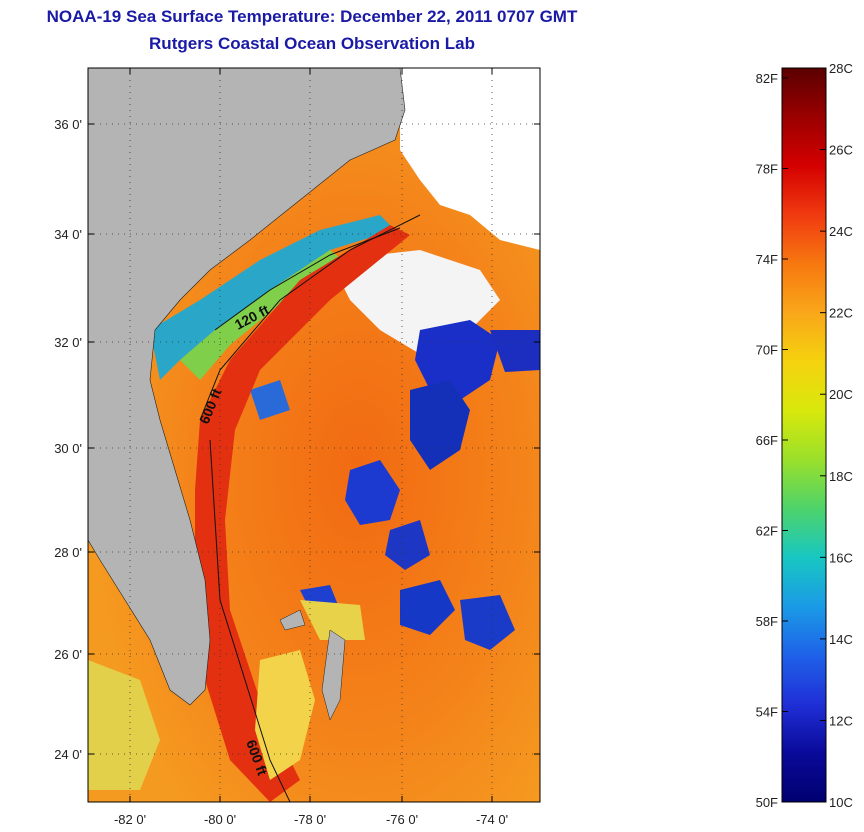  Describe the element at coordinates (767, 440) in the screenshot. I see `colorbar-fahrenheit-label: 66F` at that location.